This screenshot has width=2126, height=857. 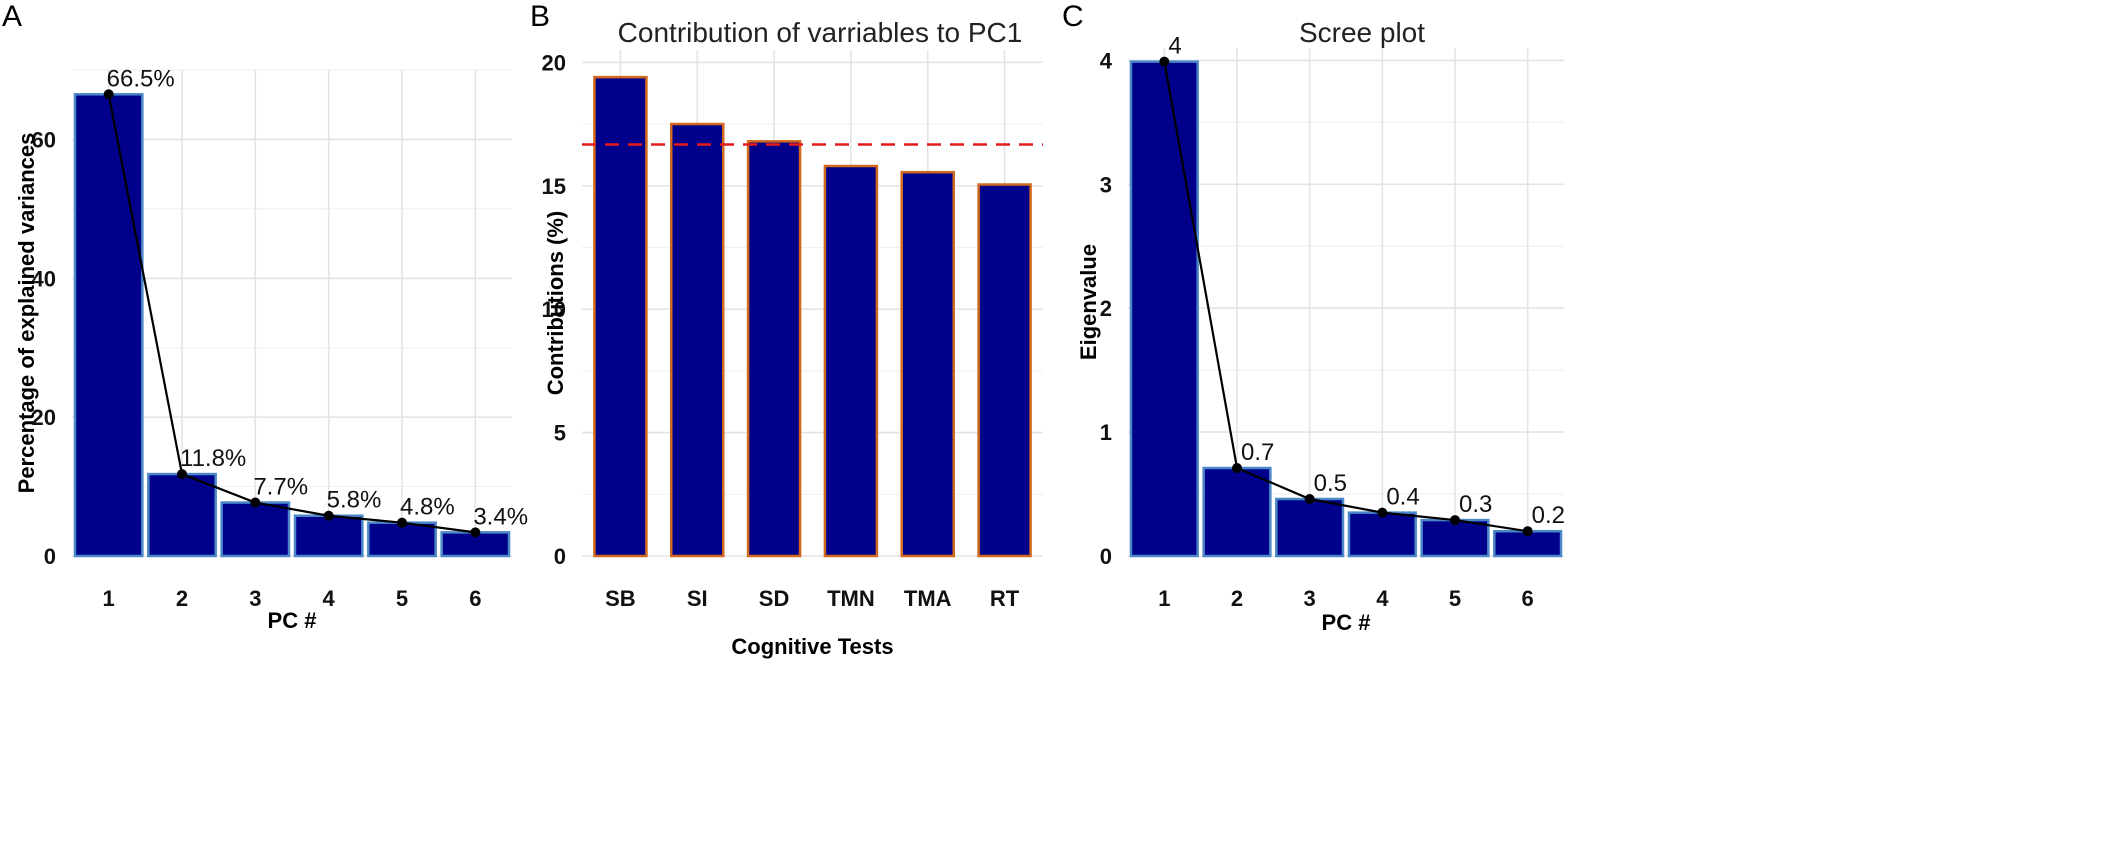 I want to click on y-axis-title: Contributions (%), so click(x=555, y=303).